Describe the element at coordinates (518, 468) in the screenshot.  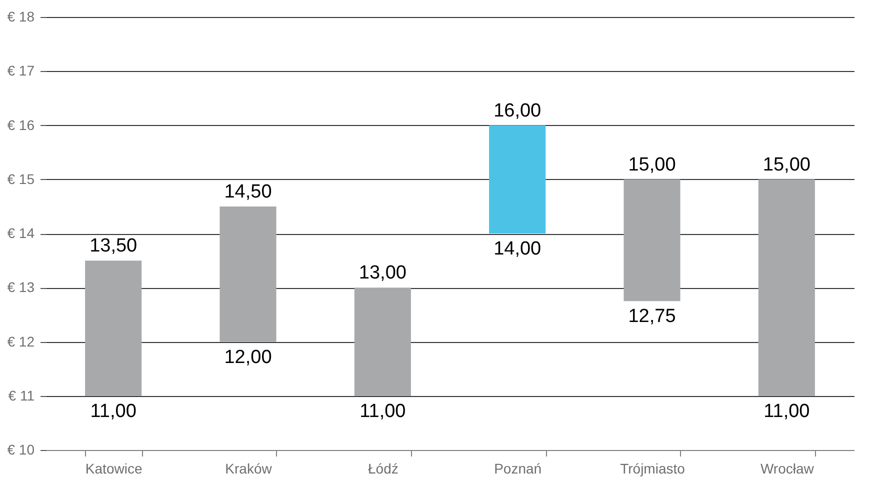
I see `x-tick-label: Poznań` at that location.